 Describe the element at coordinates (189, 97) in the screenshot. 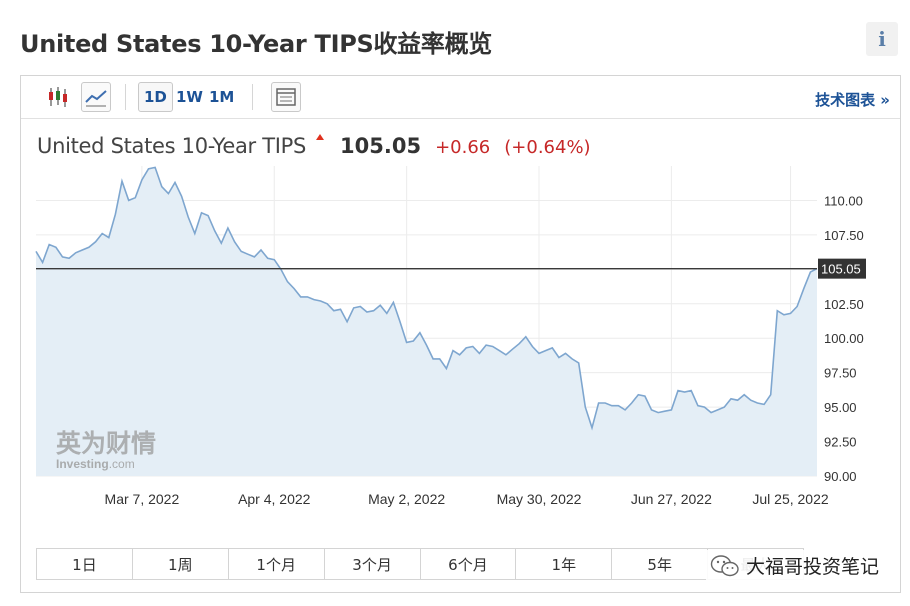

I see `interval-1w-button: 1W` at that location.